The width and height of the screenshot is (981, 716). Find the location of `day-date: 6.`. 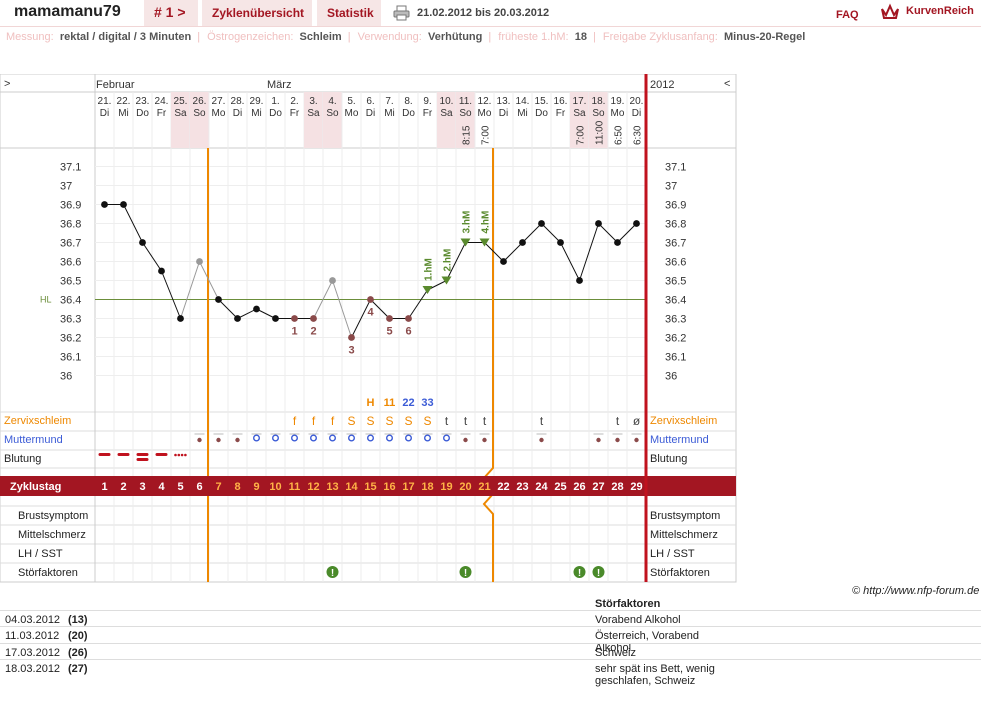

day-date: 6. is located at coordinates (370, 101).